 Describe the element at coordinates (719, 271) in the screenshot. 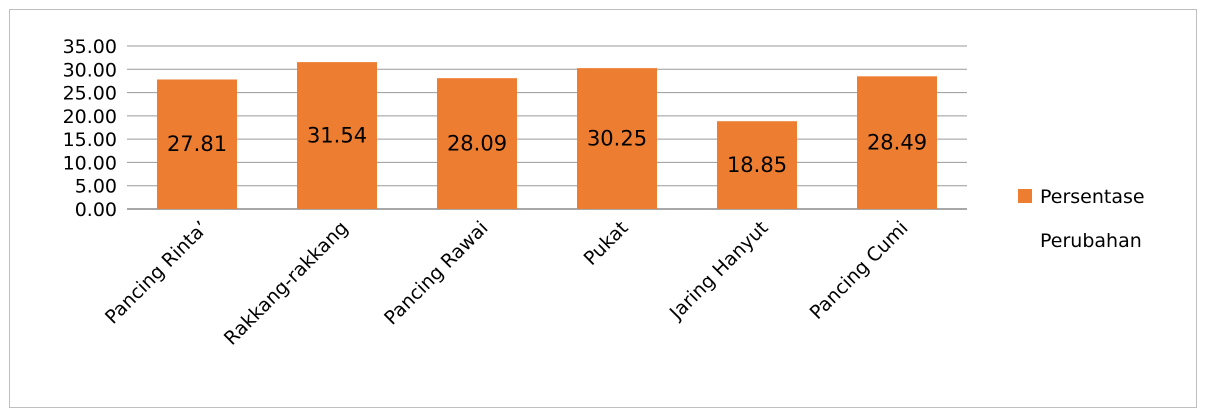

I see `x-tick-label: Jaring Hanyut` at that location.